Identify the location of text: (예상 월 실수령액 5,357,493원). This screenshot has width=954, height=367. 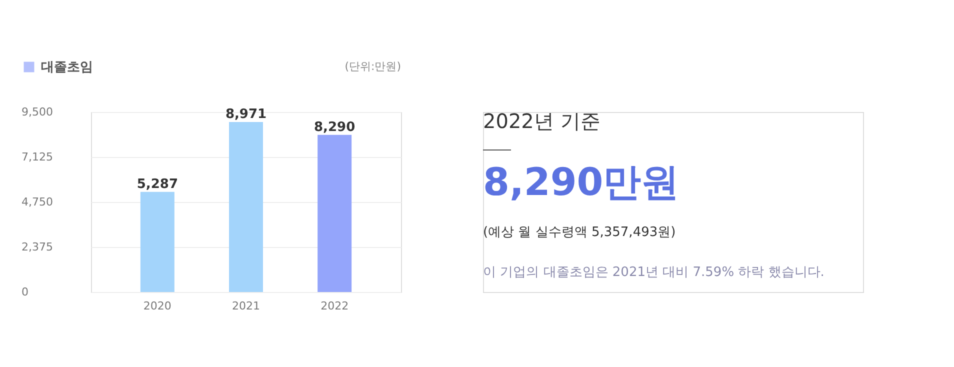
(579, 232).